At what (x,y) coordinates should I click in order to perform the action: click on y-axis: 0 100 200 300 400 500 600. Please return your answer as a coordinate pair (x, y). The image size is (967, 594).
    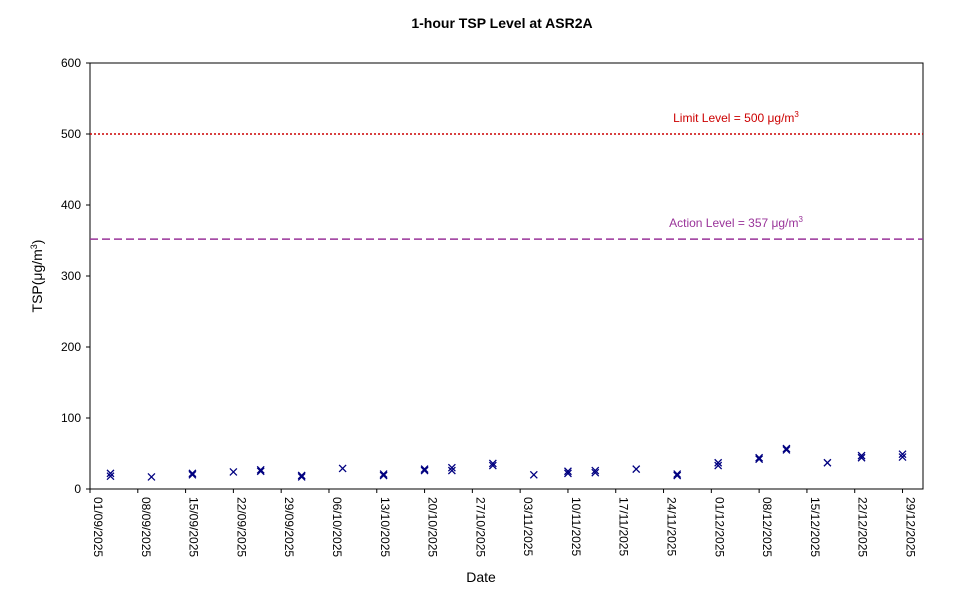
    Looking at the image, I should click on (75, 276).